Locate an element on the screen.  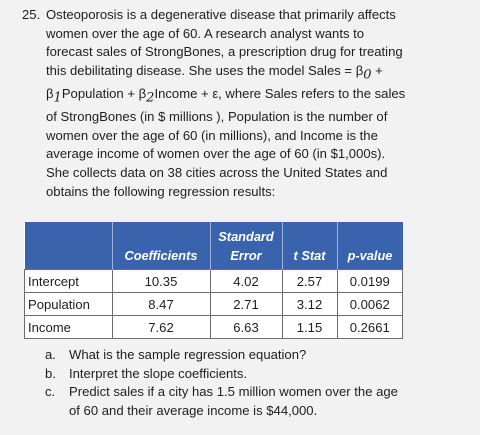
question-label: b. is located at coordinates (50, 373).